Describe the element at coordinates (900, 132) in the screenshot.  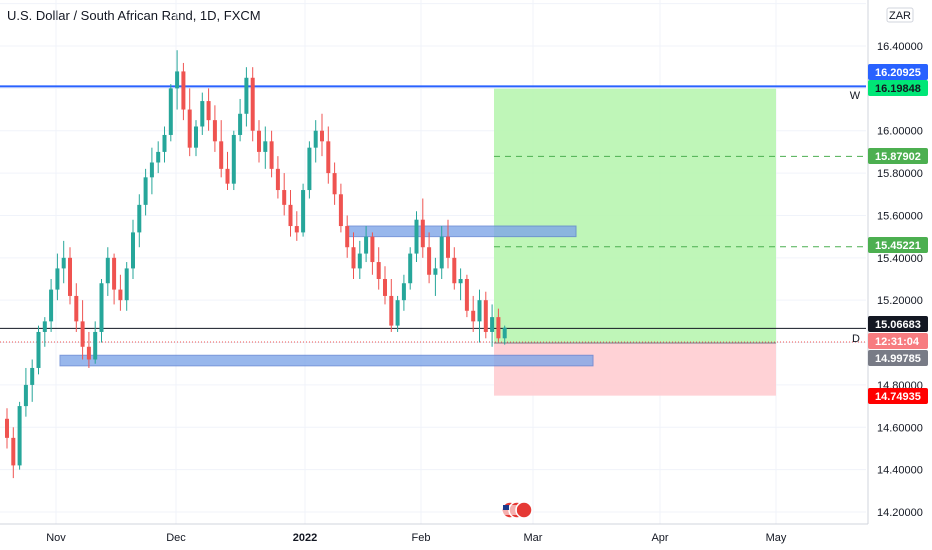
I see `y-tick-label: 16.00000` at that location.